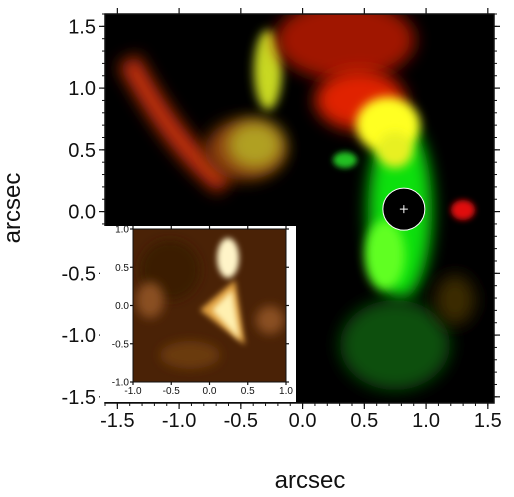  Describe the element at coordinates (310, 480) in the screenshot. I see `x-axis-title: arcsec` at that location.